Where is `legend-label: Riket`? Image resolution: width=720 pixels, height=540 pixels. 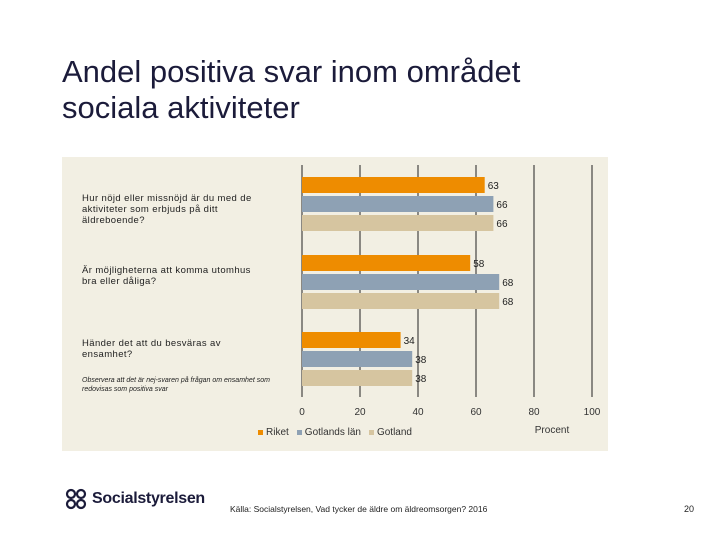 legend-label: Riket is located at coordinates (277, 432).